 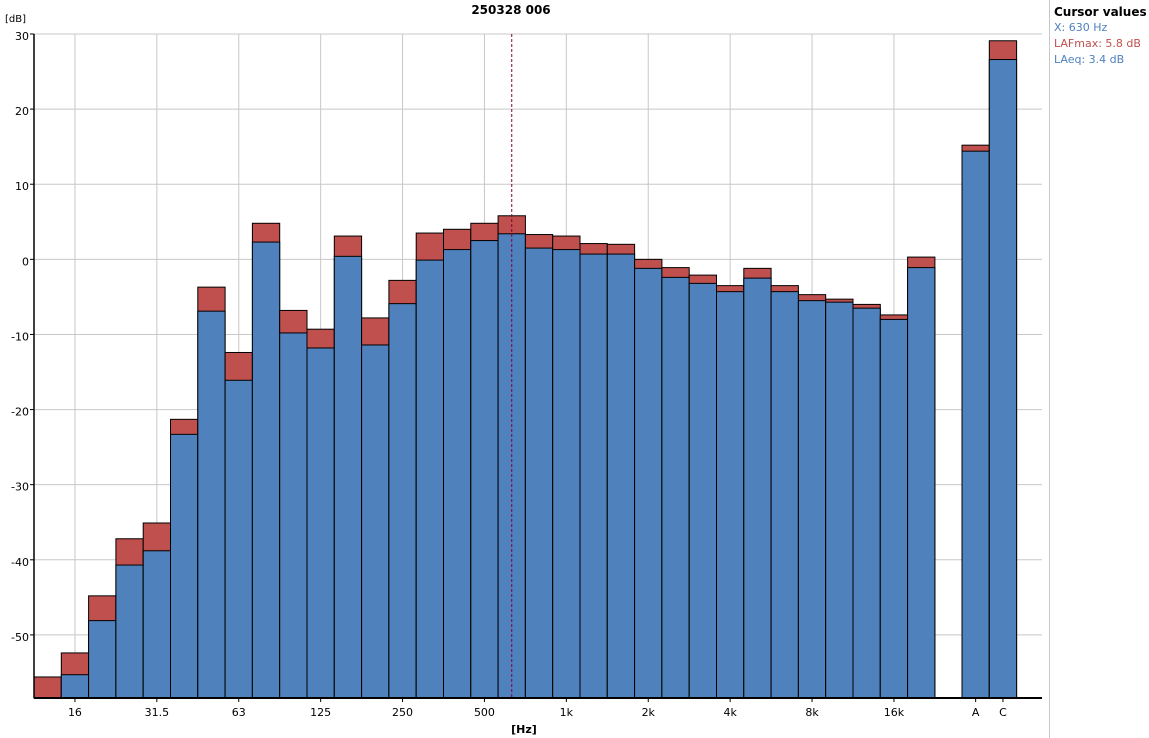 What do you see at coordinates (75, 712) in the screenshot?
I see `x-tick-label: 16` at bounding box center [75, 712].